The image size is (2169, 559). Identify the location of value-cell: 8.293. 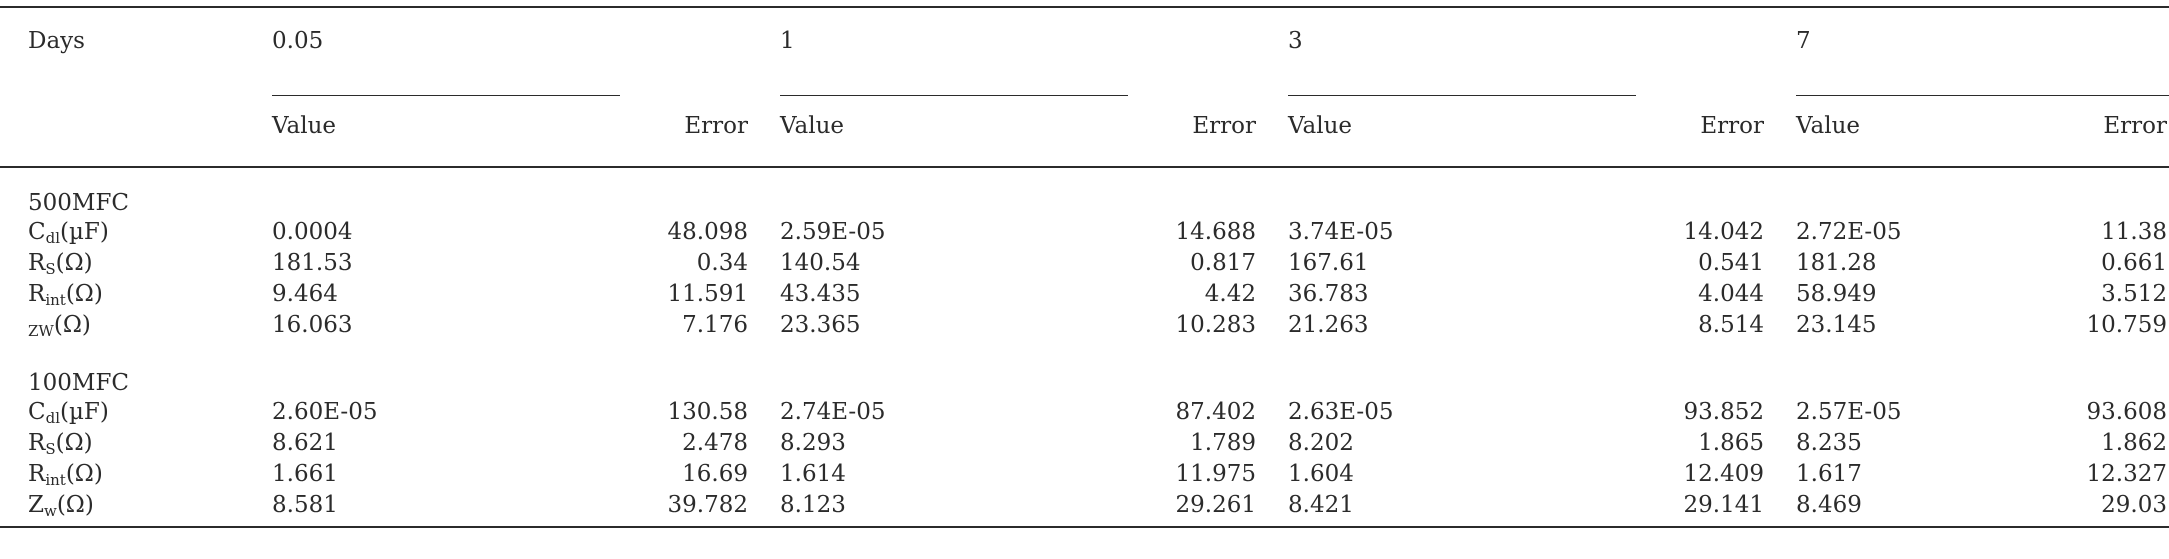
(813, 442).